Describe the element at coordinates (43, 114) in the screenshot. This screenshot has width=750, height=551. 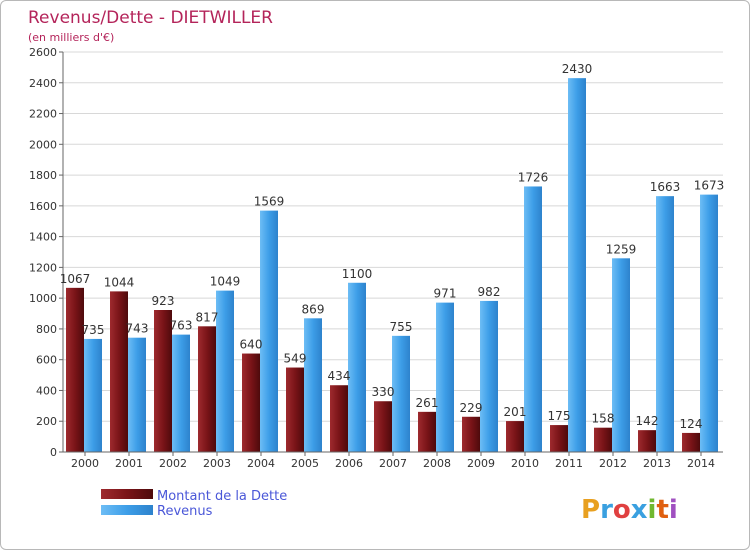
I see `y-tick-label: 2200` at that location.